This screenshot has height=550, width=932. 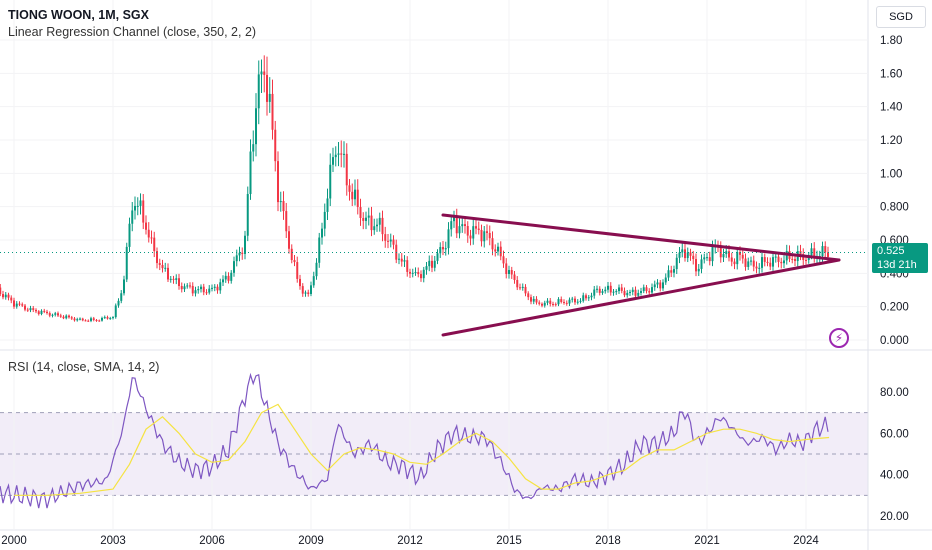 What do you see at coordinates (897, 265) in the screenshot?
I see `bar-countdown: 13d 21h` at bounding box center [897, 265].